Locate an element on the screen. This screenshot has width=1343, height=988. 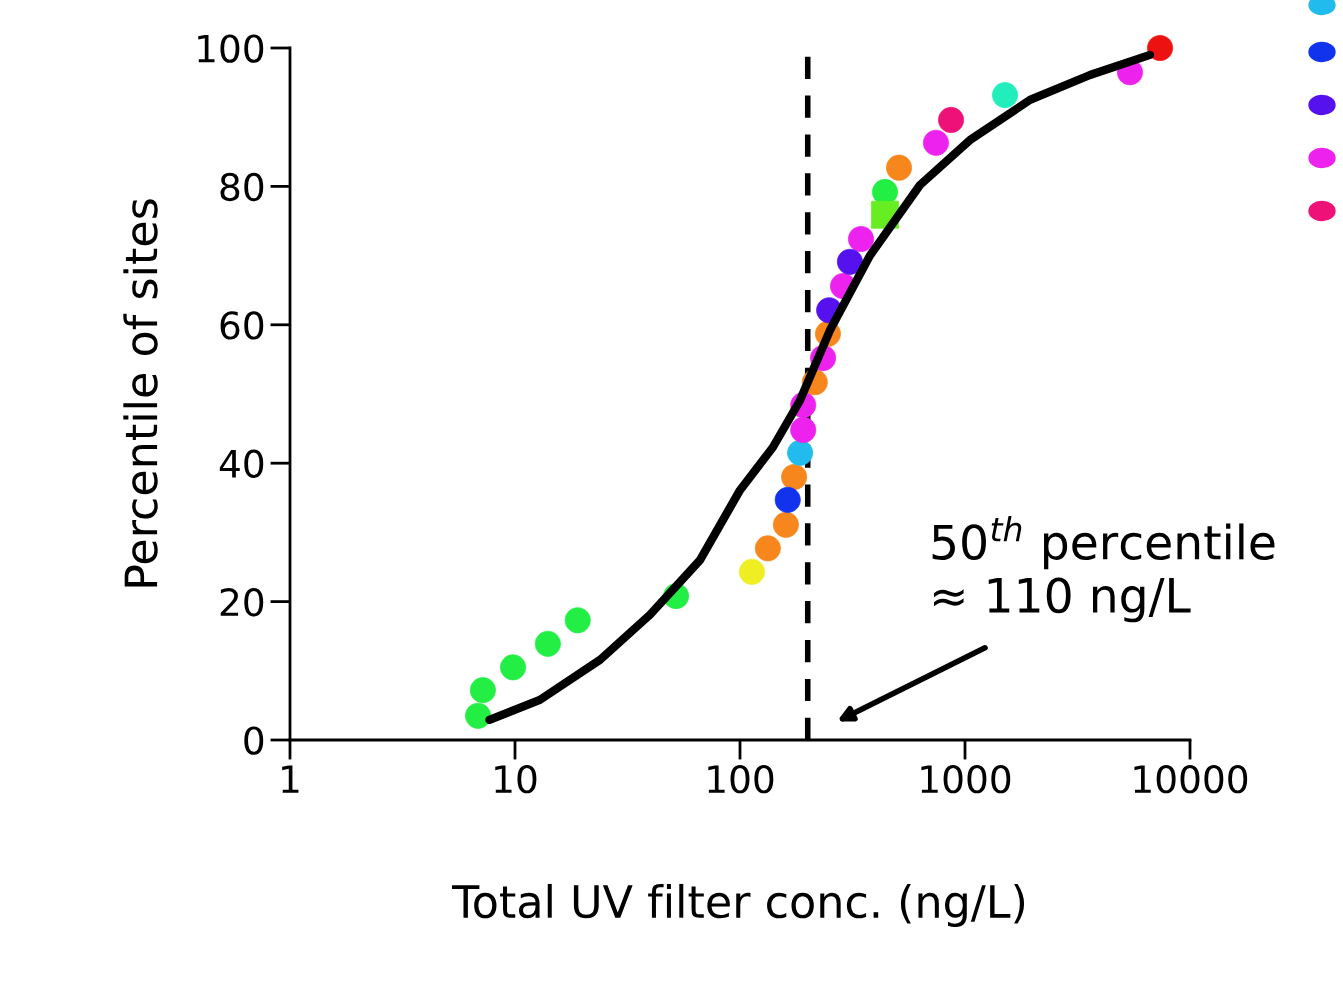
y-tick-label: 0 is located at coordinates (254, 740).